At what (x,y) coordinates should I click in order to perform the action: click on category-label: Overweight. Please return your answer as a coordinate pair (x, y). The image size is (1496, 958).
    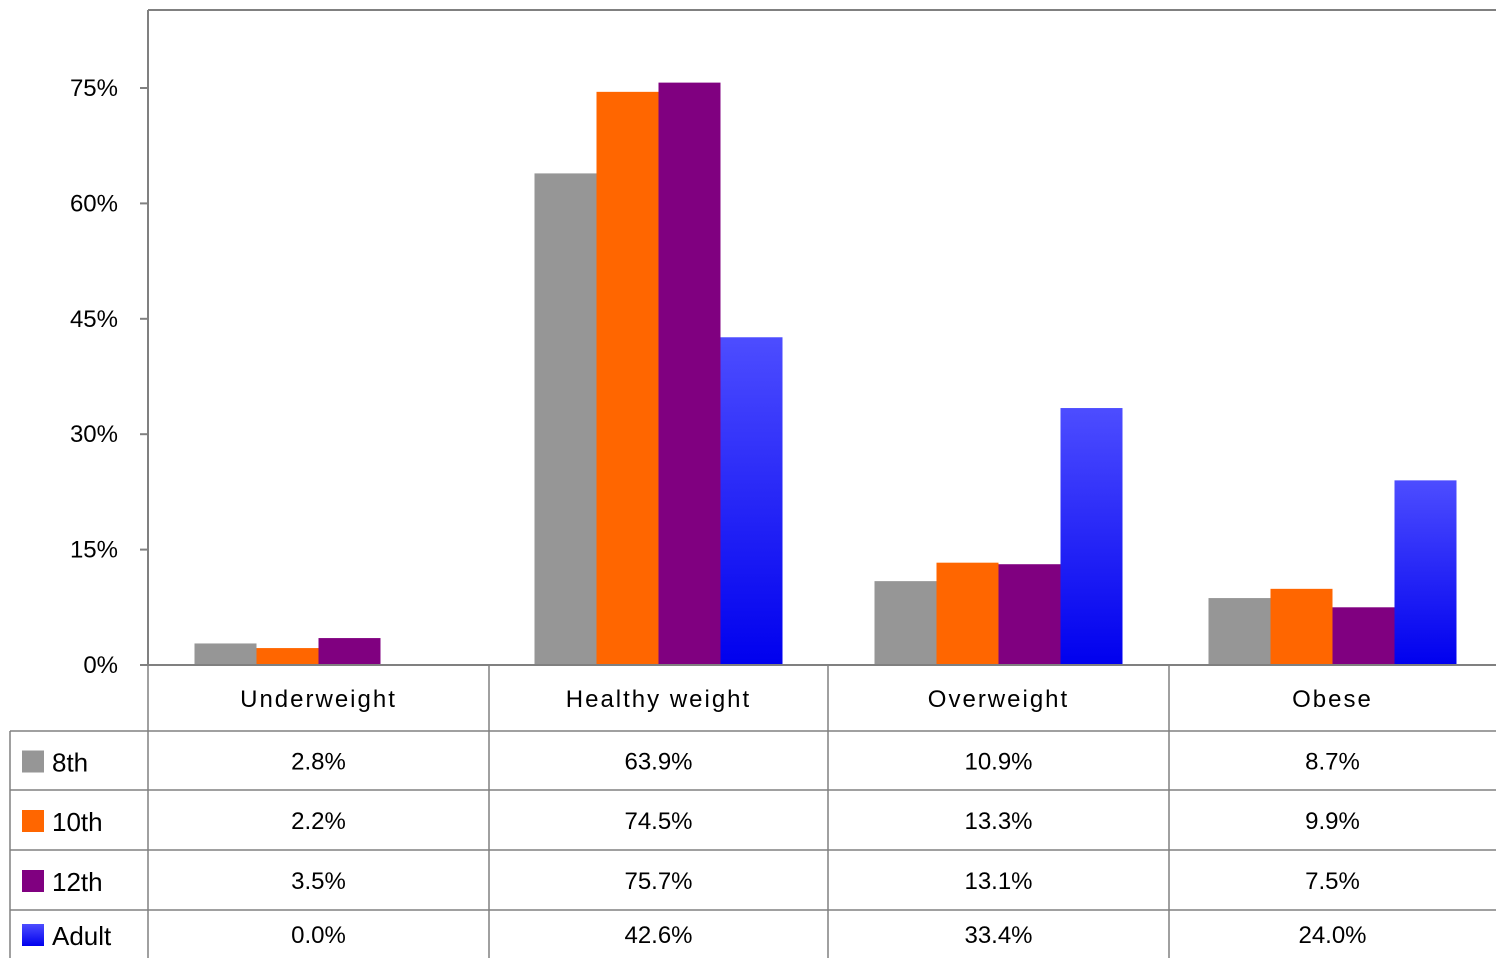
    Looking at the image, I should click on (998, 699).